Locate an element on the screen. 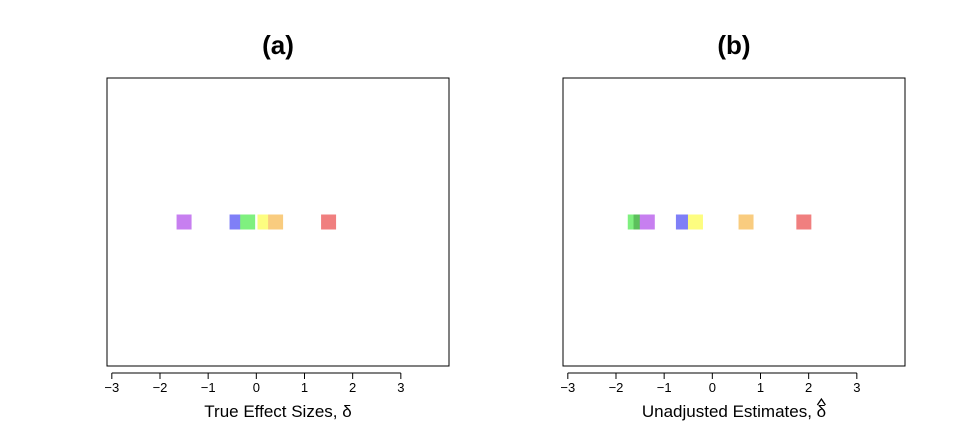  chart-title: (b) is located at coordinates (733, 45).